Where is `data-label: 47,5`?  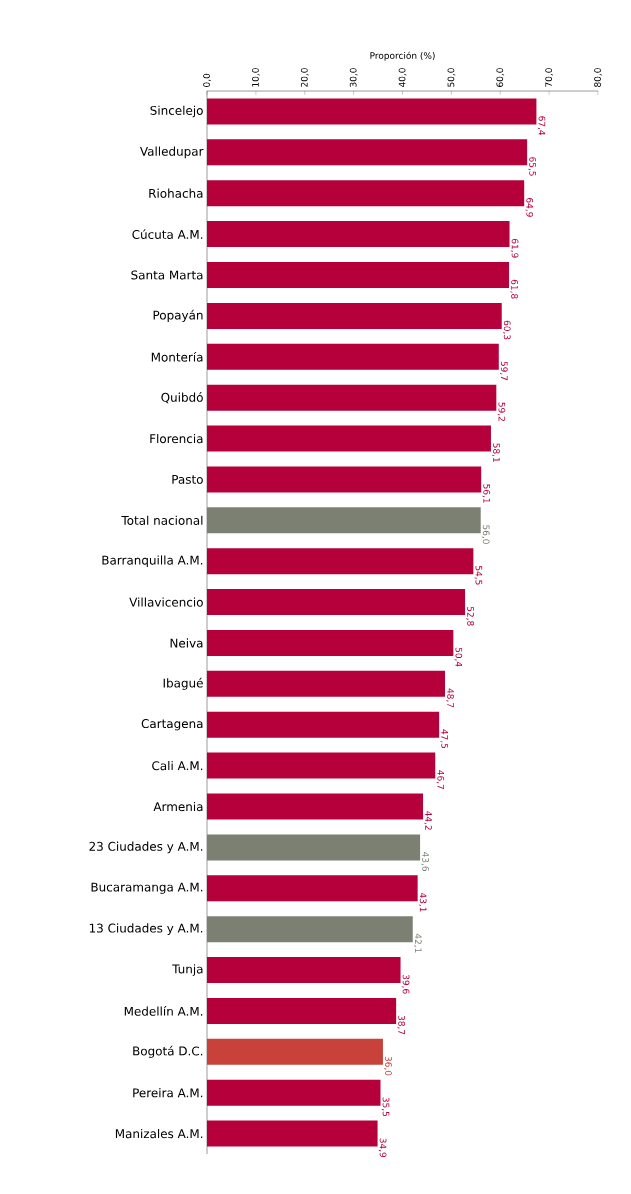
data-label: 47,5 is located at coordinates (444, 739).